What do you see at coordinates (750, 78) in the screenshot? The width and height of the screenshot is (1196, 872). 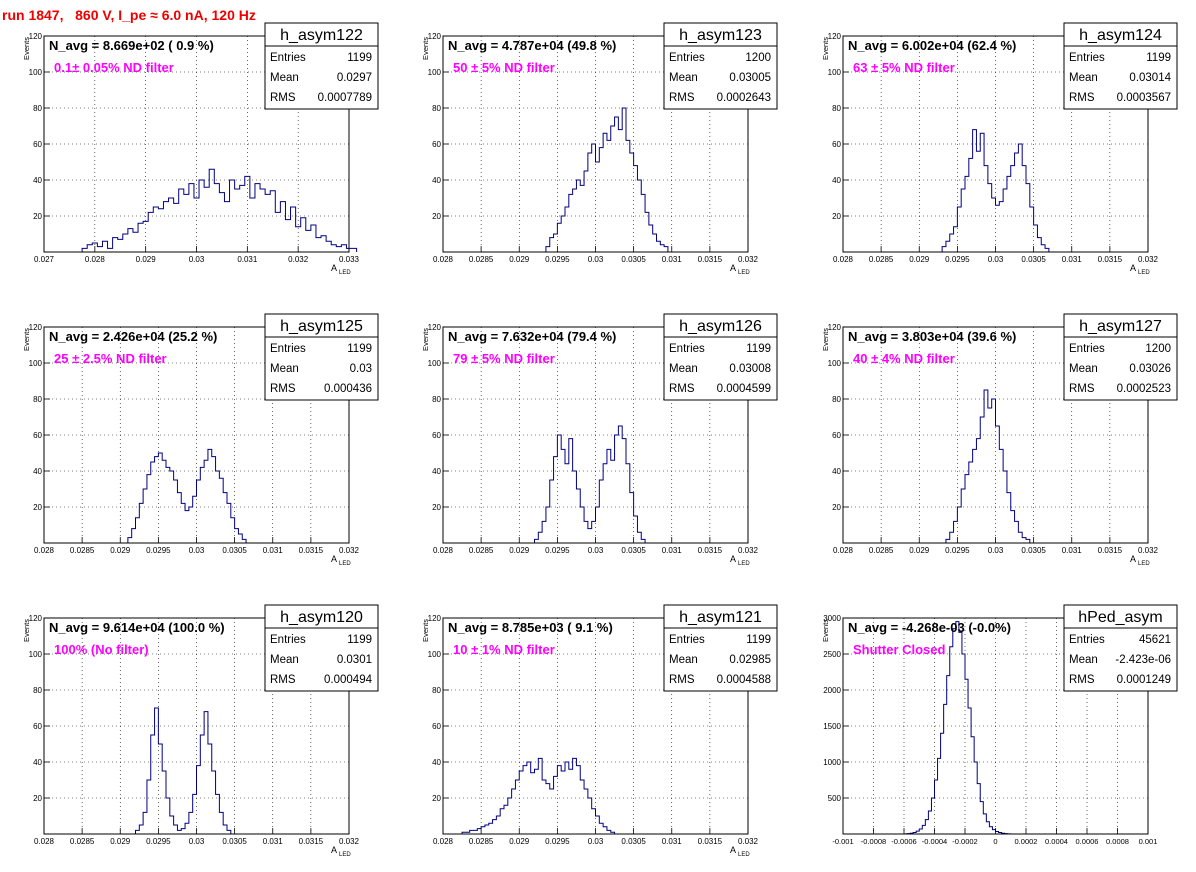 I see `stats-value: 0.03005` at bounding box center [750, 78].